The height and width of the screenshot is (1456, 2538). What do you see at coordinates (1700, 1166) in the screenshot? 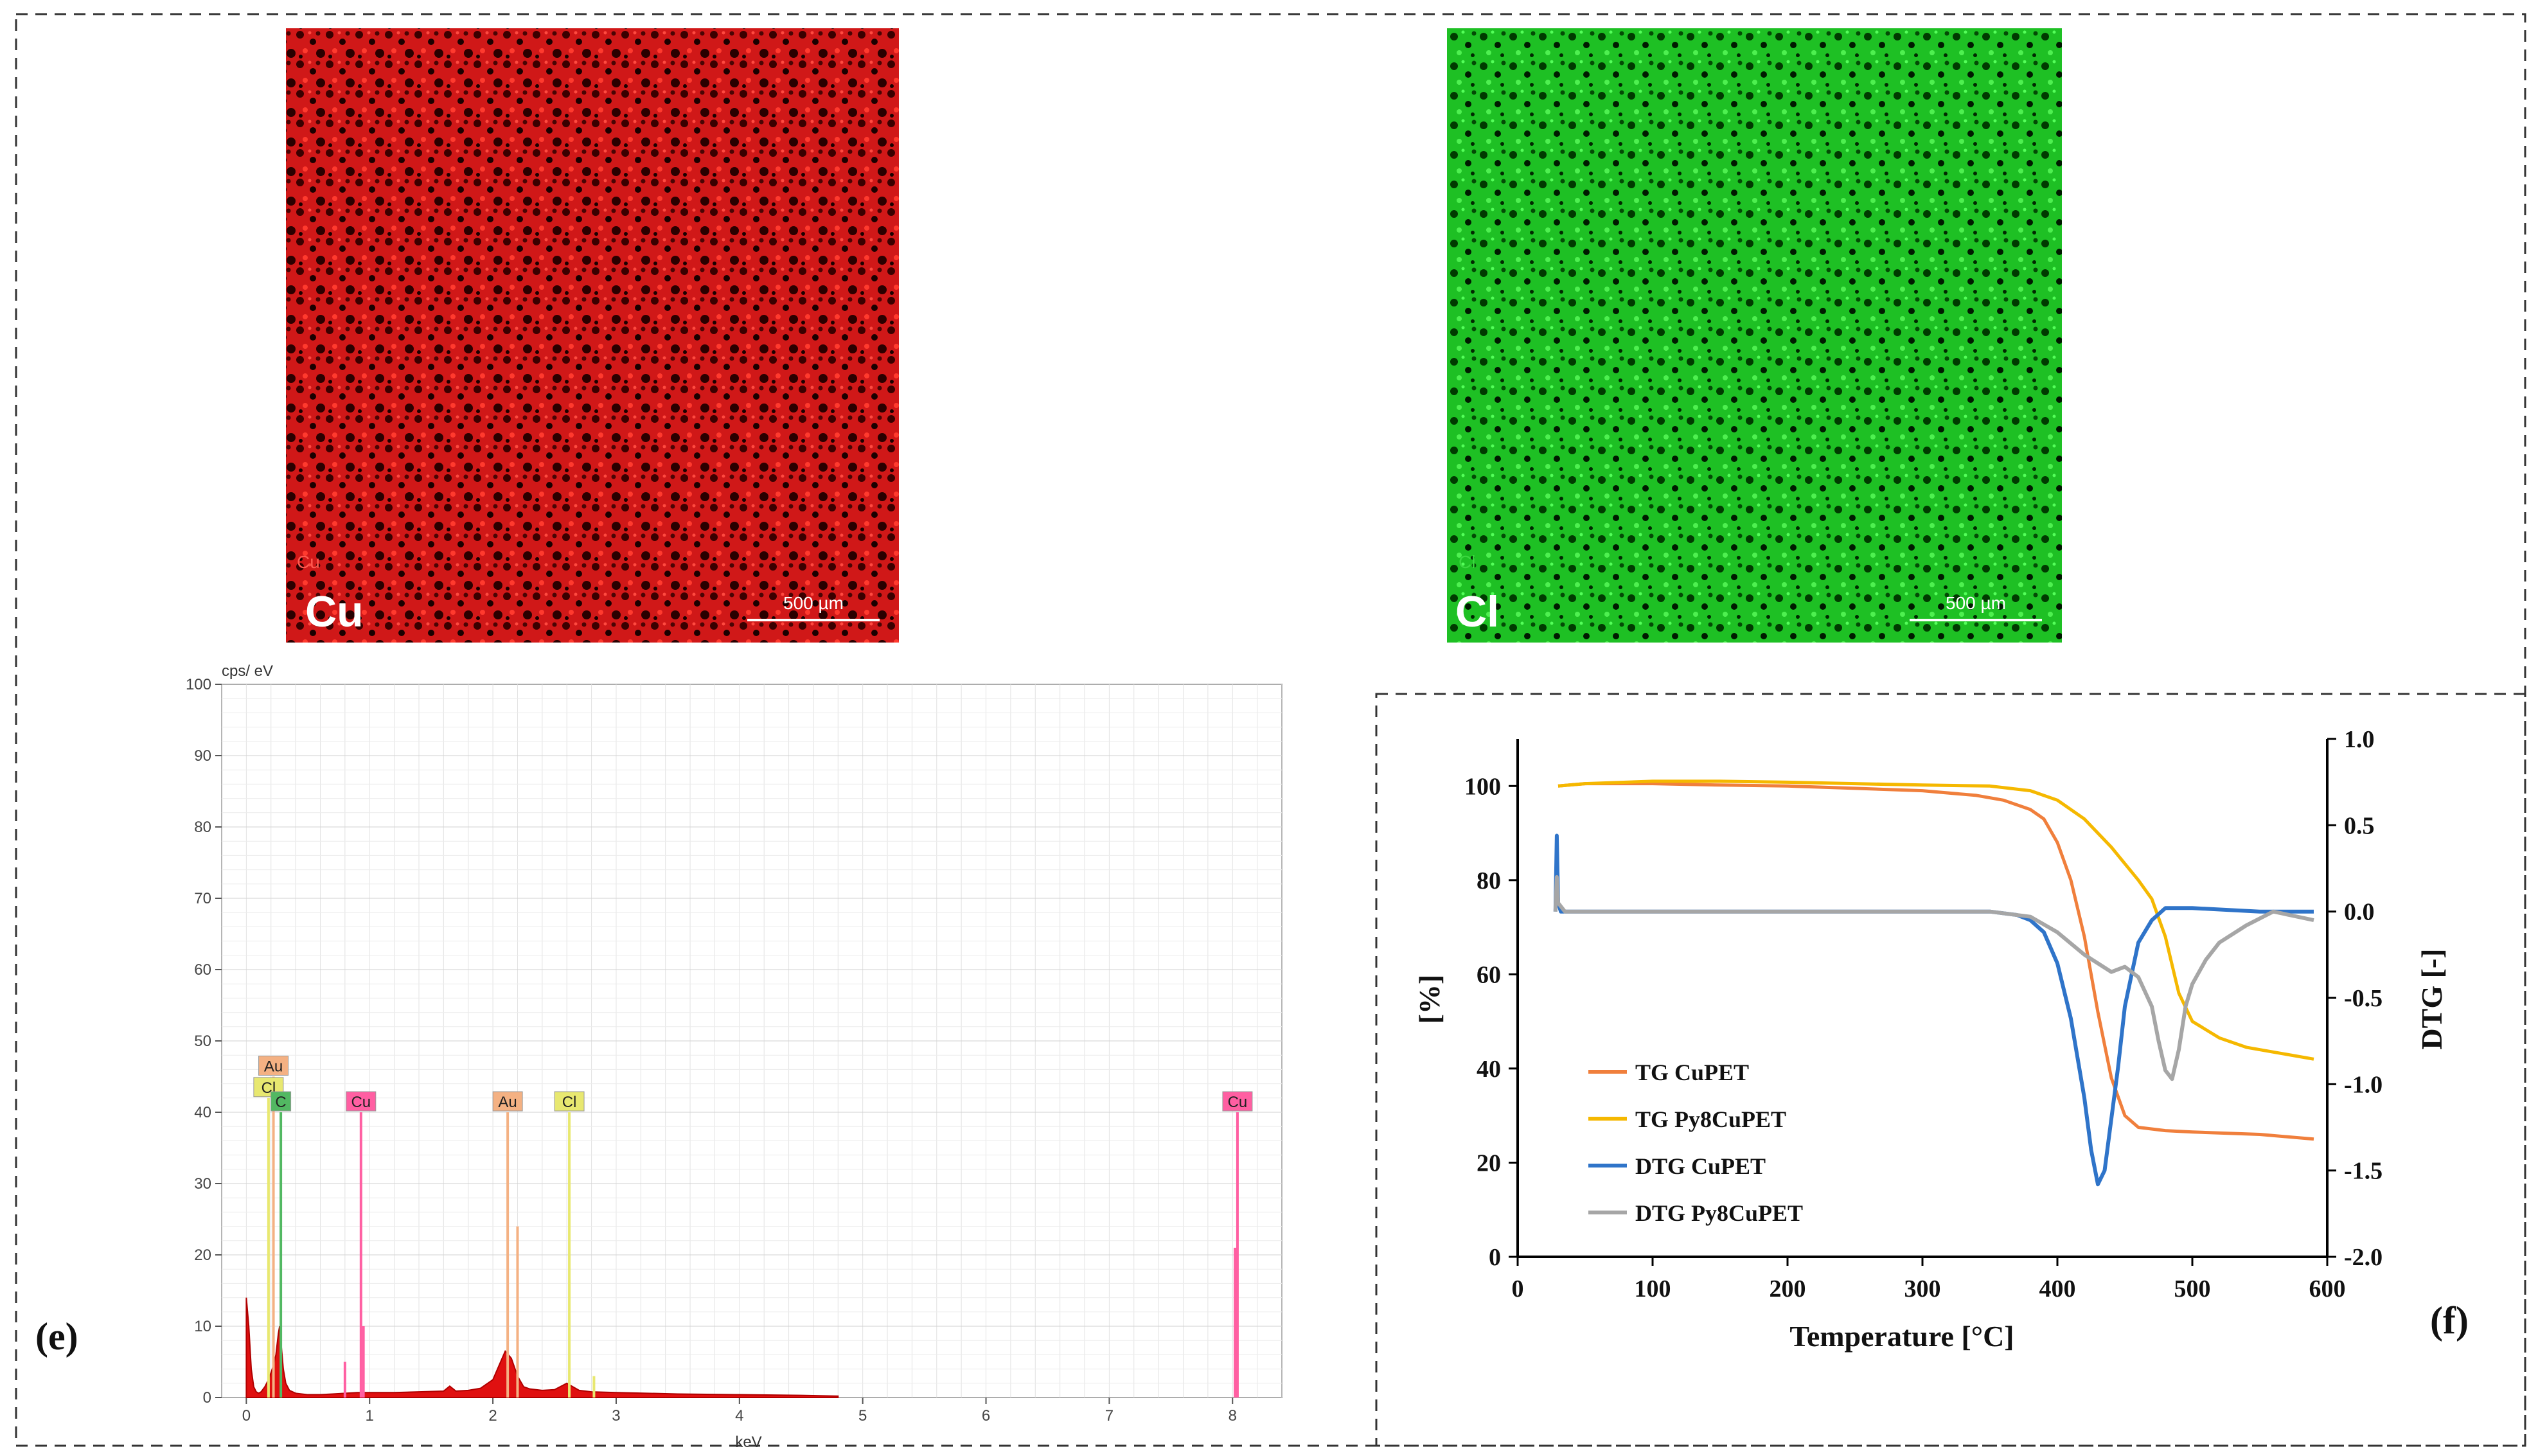
I see `tga-legend-label: DTG CuPET` at bounding box center [1700, 1166].